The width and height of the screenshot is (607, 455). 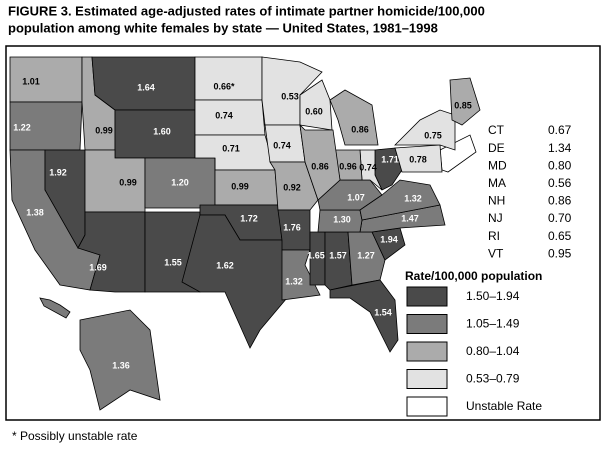 I want to click on legend-title: Rate/100,000 population, so click(x=473, y=276).